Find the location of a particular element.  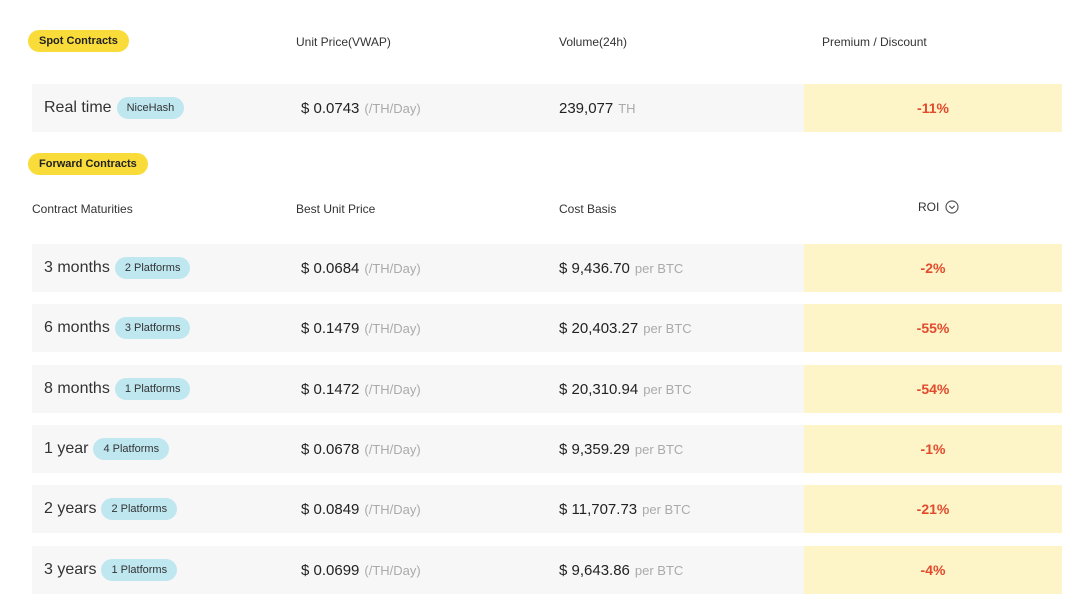

roi-cell: -4% is located at coordinates (933, 570).